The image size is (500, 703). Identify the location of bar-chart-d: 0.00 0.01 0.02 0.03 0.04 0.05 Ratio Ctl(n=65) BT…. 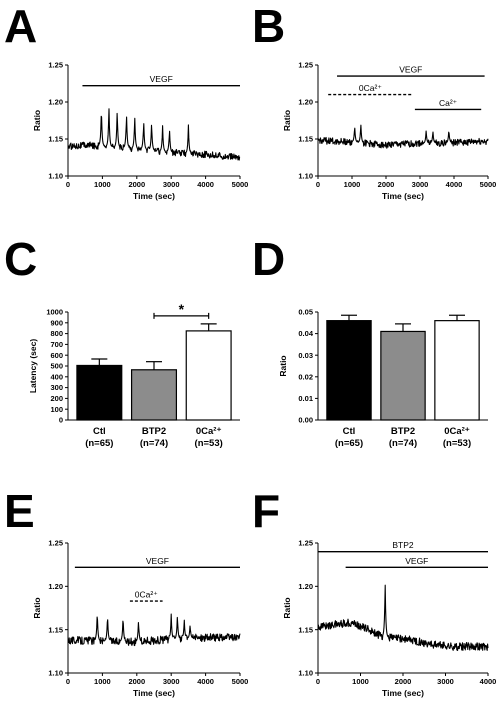
(383, 378).